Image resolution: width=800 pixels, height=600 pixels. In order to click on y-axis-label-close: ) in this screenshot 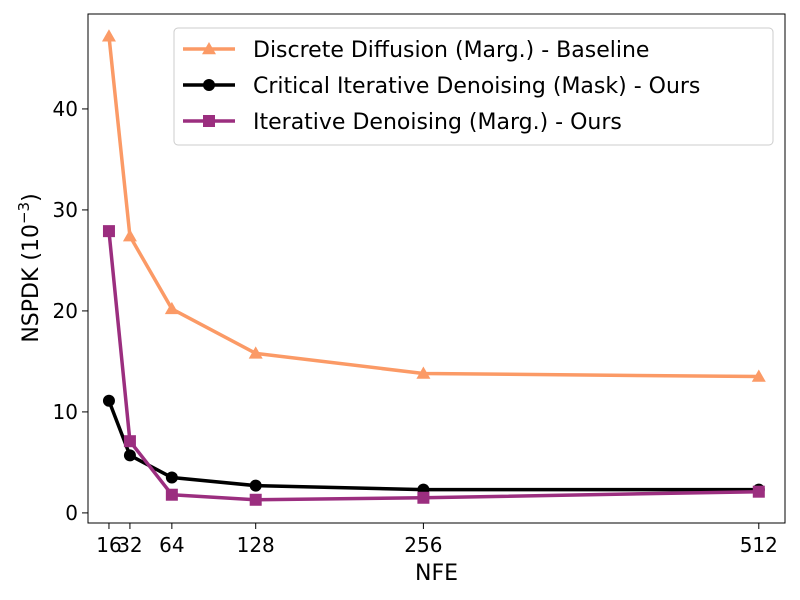, I will do `click(31, 197)`.